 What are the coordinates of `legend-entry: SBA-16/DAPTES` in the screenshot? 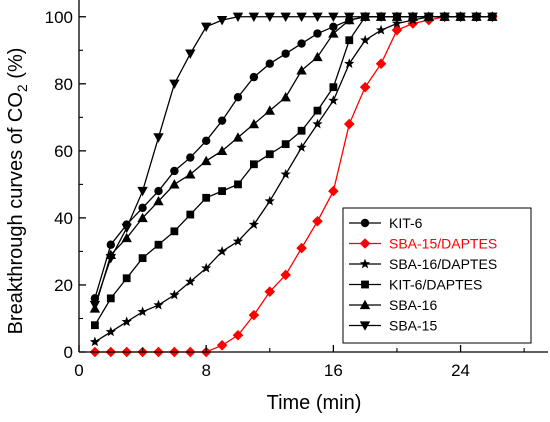 It's located at (423, 264).